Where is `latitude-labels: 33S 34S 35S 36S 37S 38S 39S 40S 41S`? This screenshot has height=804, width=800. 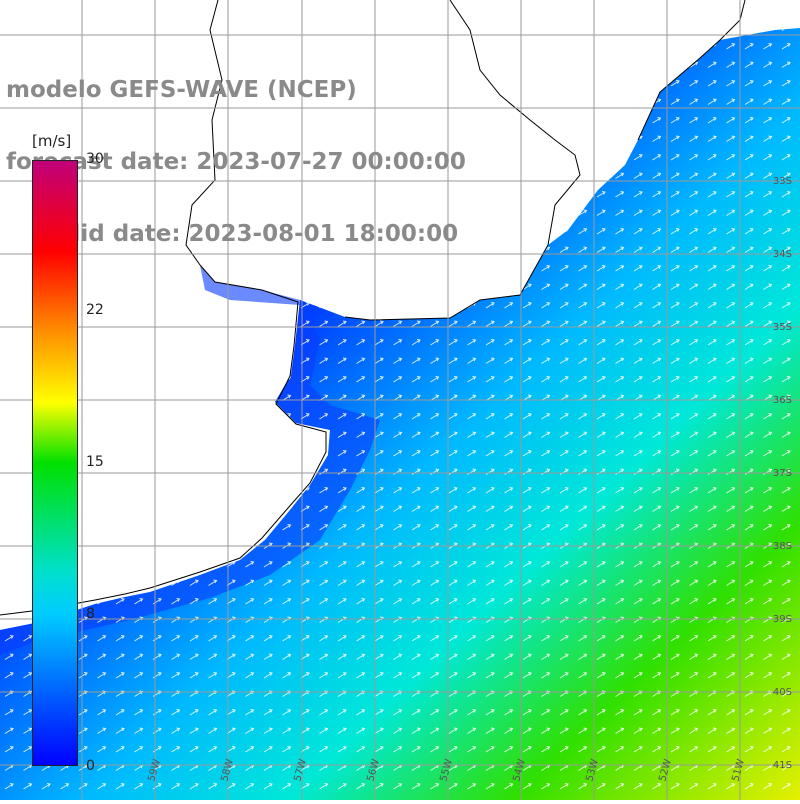 latitude-labels: 33S 34S 35S 36S 37S 38S 39S 40S 41S is located at coordinates (782, 473).